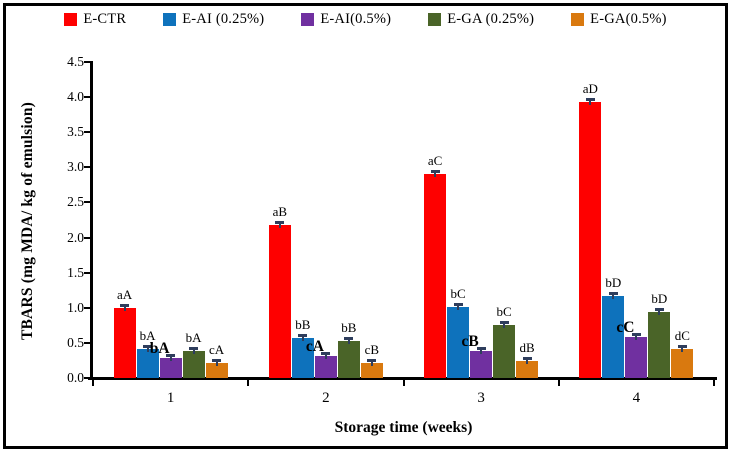 This screenshot has width=731, height=452. Describe the element at coordinates (435, 161) in the screenshot. I see `bar-significance-label: aC` at that location.